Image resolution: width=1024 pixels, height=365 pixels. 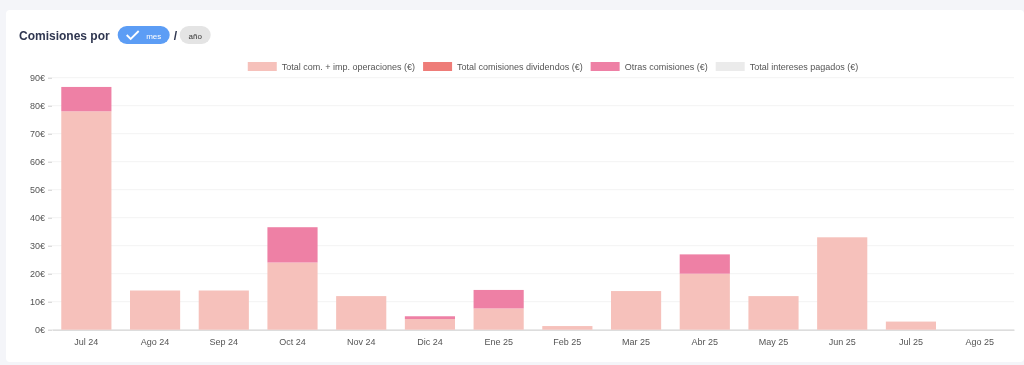 I want to click on y-tick-label: 20€, so click(x=37, y=274).